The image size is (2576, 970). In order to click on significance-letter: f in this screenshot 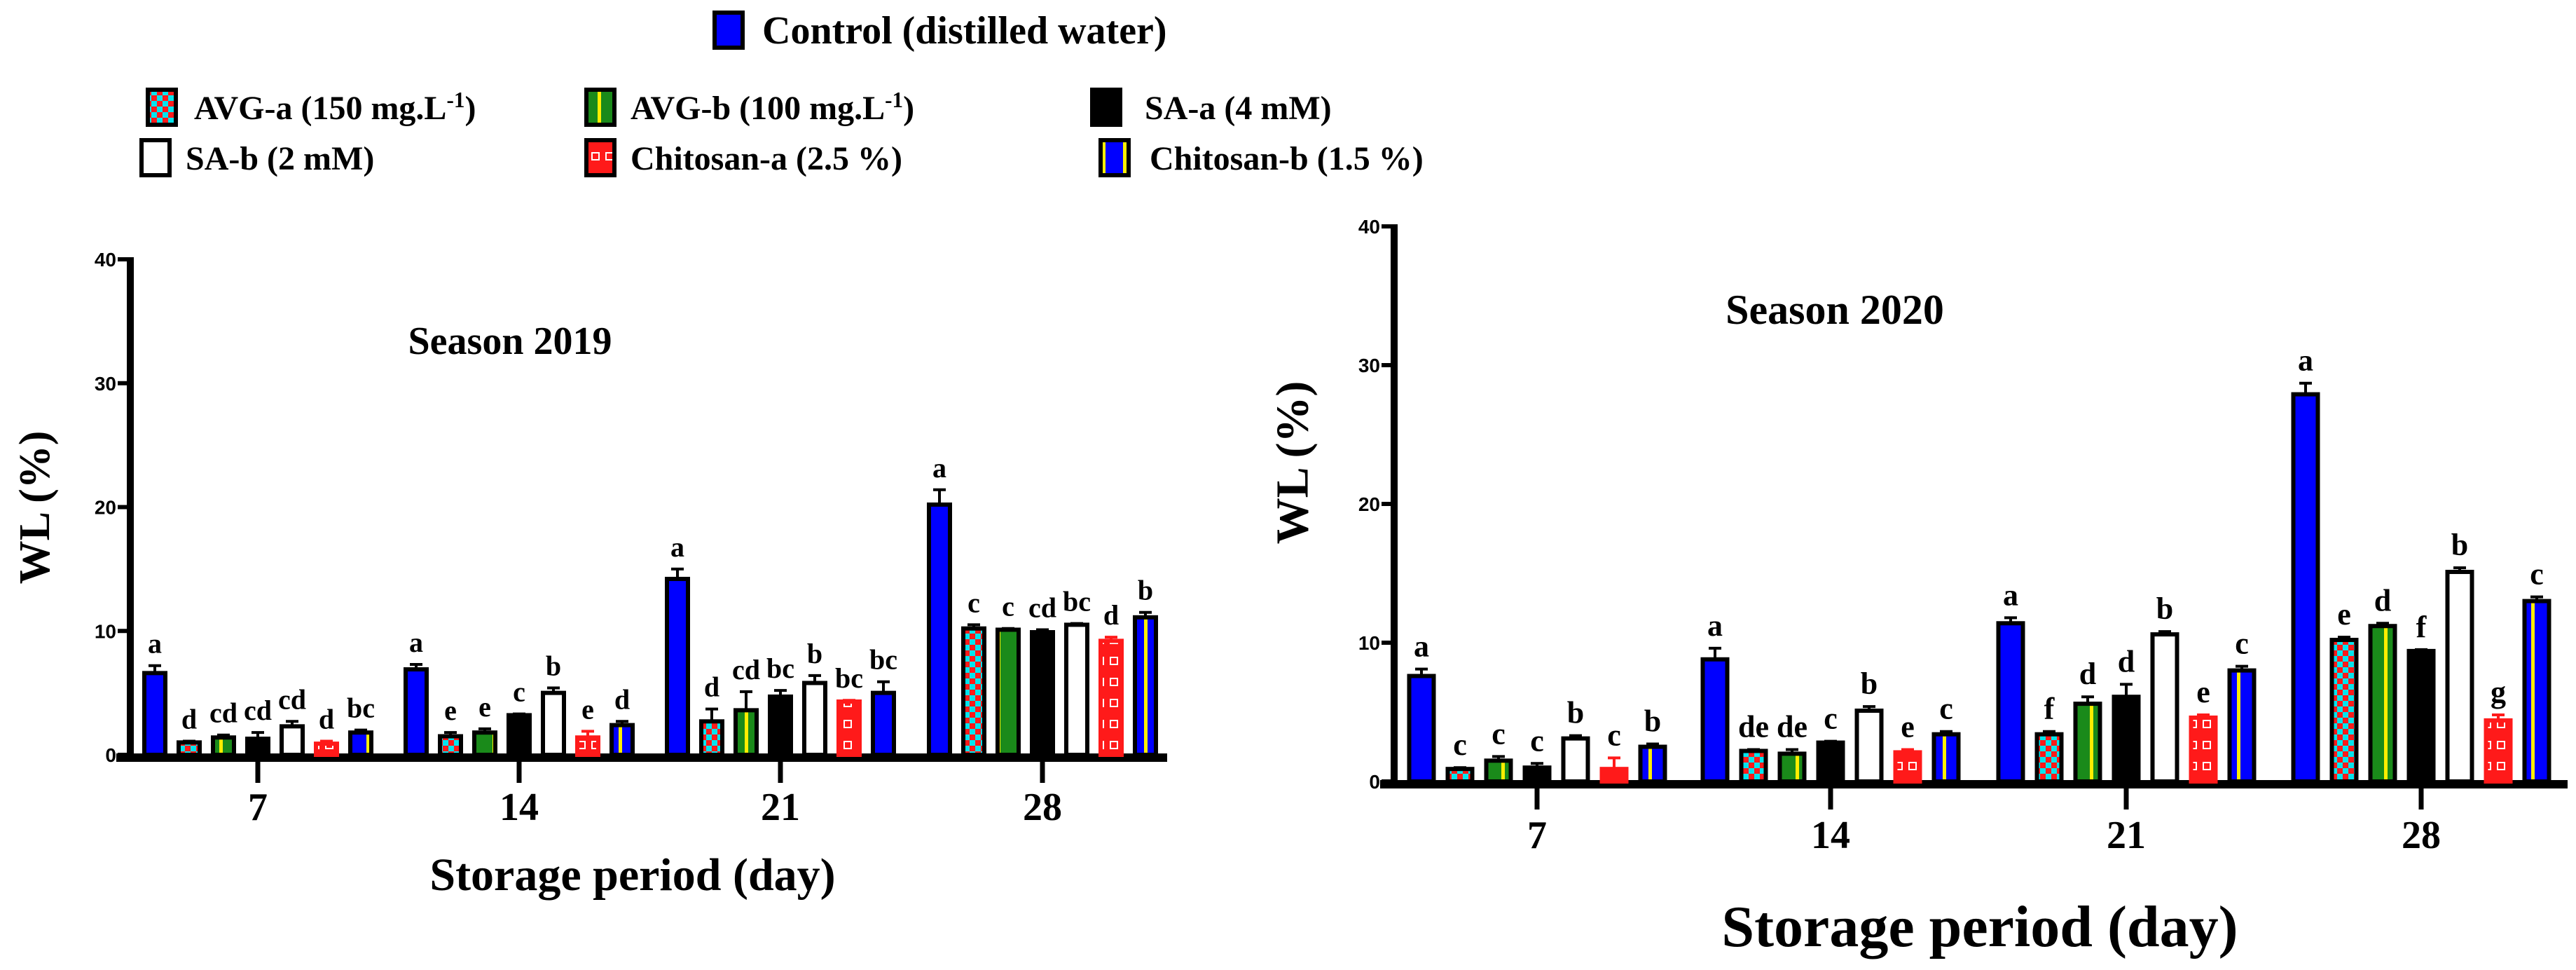, I will do `click(2049, 709)`.